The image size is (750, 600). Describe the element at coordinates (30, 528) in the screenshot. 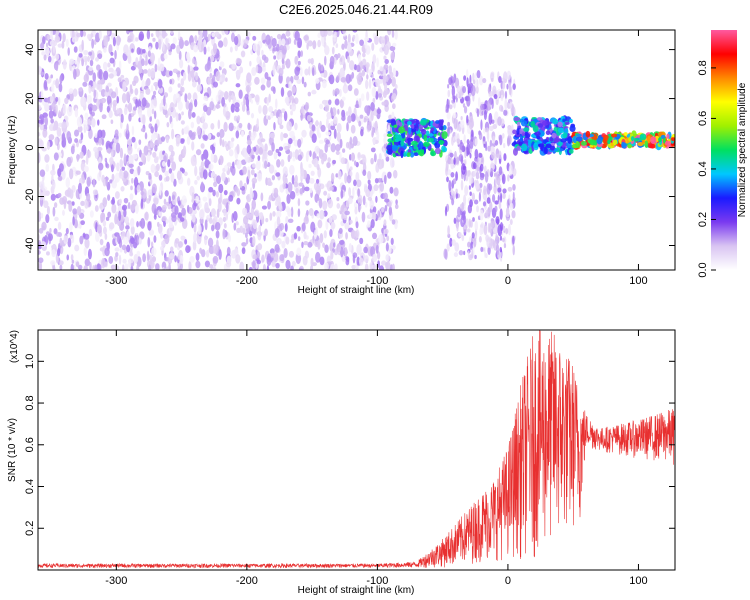

I see `y-tick-label: 0.2` at that location.